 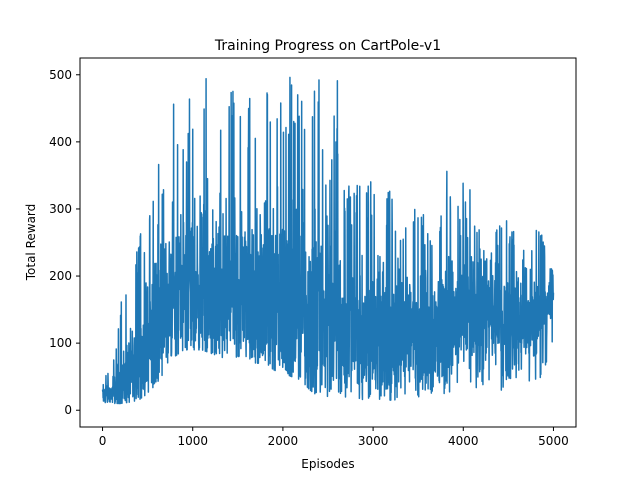 I want to click on x-tick-label: 3000, so click(x=373, y=441).